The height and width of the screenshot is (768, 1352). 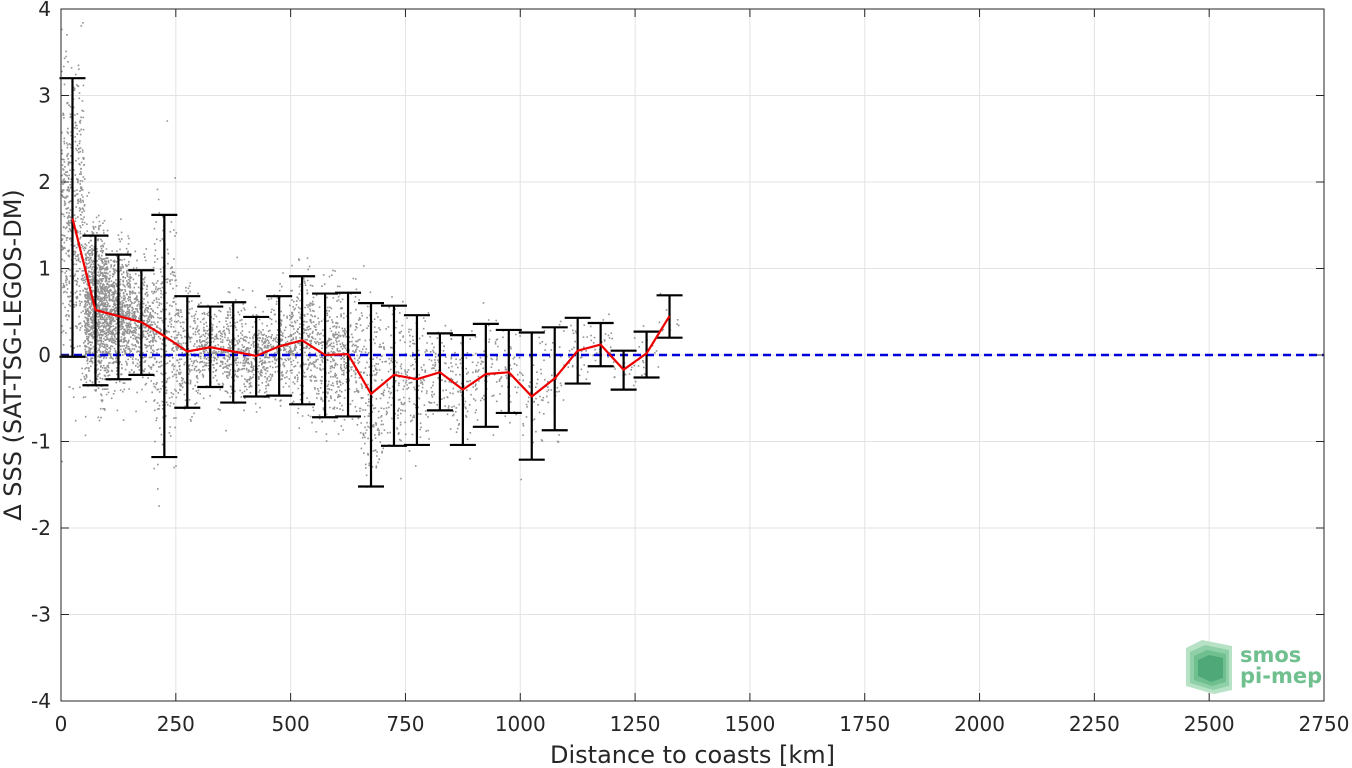 What do you see at coordinates (13, 355) in the screenshot?
I see `y-axis-label: Δ SSS (SAT-TSG-LEGOS-DM)` at bounding box center [13, 355].